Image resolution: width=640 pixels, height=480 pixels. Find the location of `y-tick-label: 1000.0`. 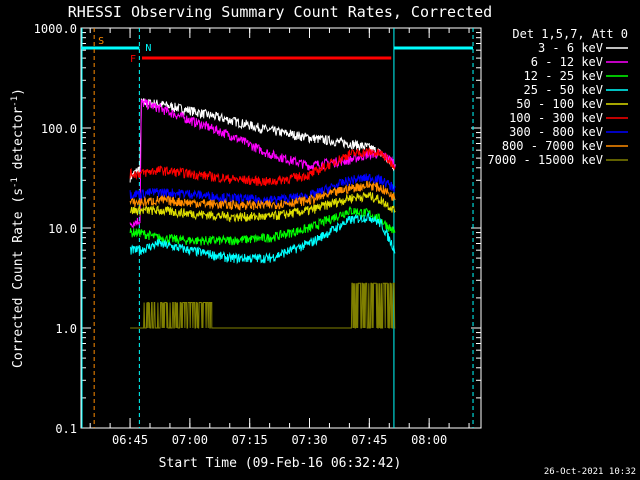

y-tick-label: 1000.0 is located at coordinates (55, 29).